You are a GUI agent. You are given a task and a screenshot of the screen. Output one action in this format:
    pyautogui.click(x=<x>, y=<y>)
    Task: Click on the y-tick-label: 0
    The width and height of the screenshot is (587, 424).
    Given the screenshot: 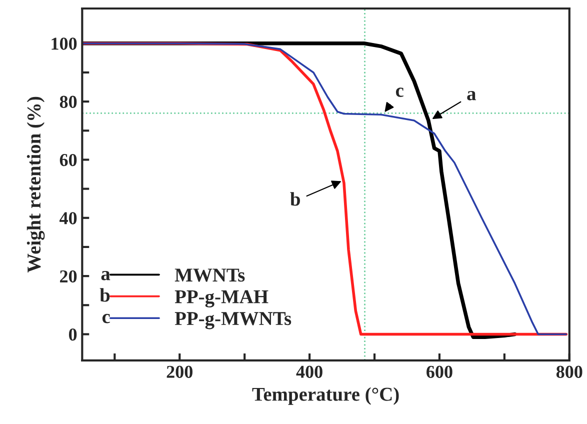 What is the action you would take?
    pyautogui.click(x=72, y=334)
    